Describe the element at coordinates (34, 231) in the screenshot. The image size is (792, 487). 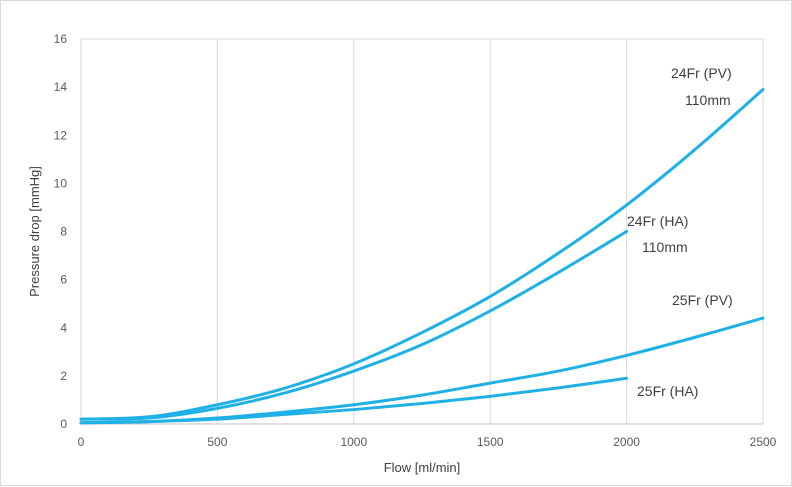
I see `y-axis-title: Pressure drop [mmHg]` at that location.